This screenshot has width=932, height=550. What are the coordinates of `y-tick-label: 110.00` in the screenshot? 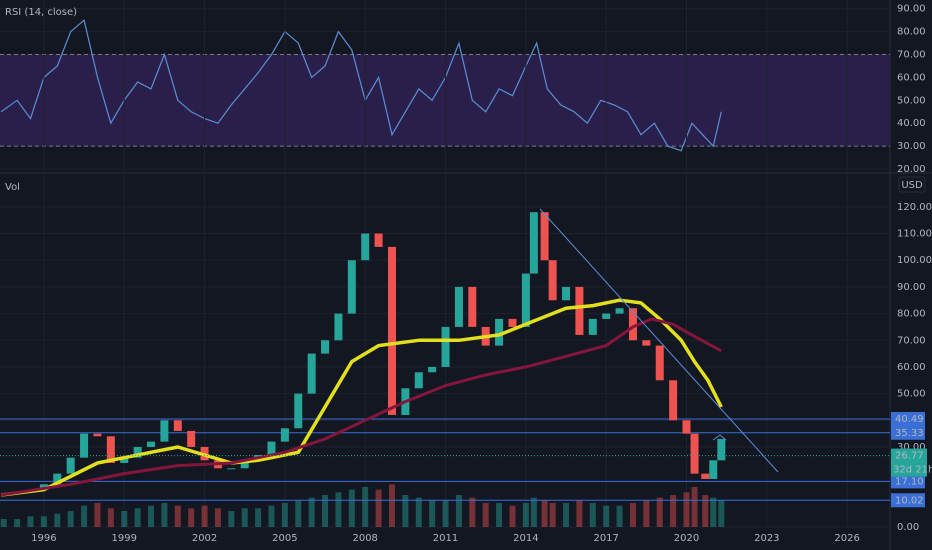 It's located at (914, 234).